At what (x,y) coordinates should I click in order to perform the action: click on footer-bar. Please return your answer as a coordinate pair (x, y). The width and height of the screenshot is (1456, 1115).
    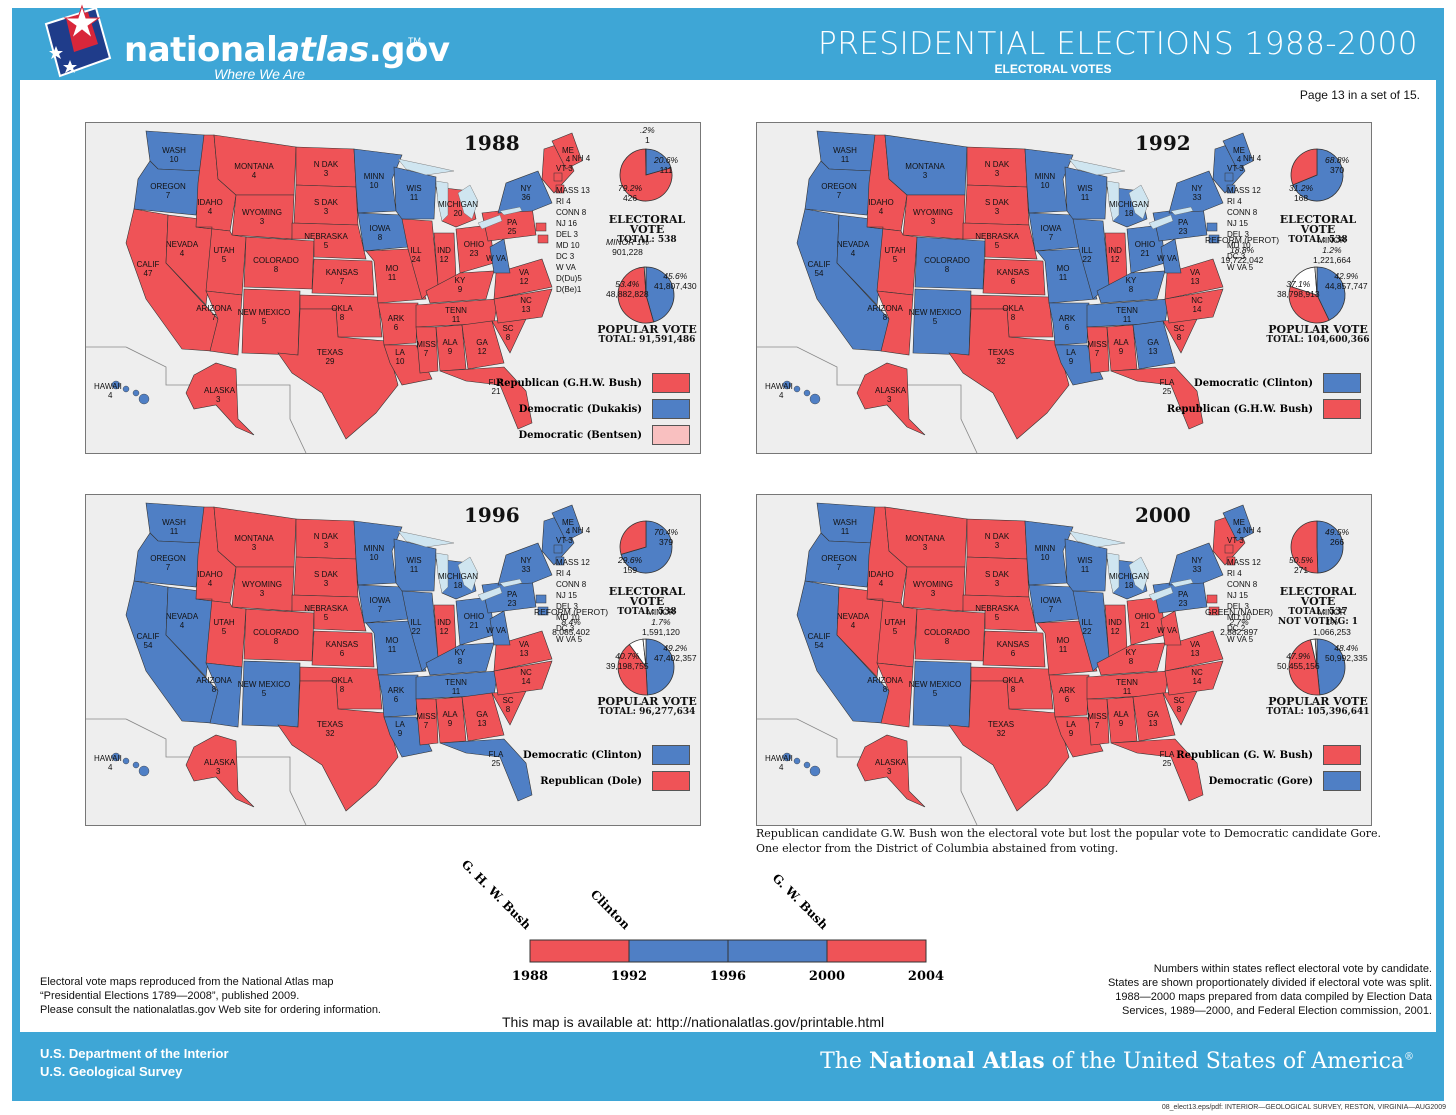
    Looking at the image, I should click on (728, 1066).